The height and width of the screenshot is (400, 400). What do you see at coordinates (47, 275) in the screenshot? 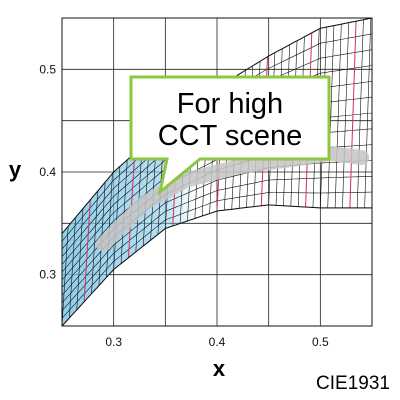
I see `y-tick-label: 0.3` at bounding box center [47, 275].